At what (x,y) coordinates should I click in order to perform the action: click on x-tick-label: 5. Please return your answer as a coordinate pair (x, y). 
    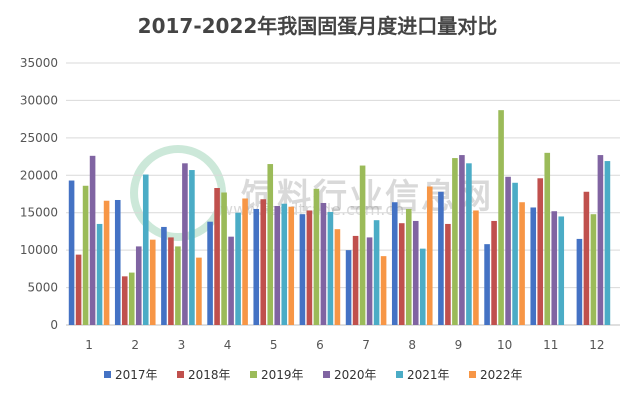
    Looking at the image, I should click on (274, 345).